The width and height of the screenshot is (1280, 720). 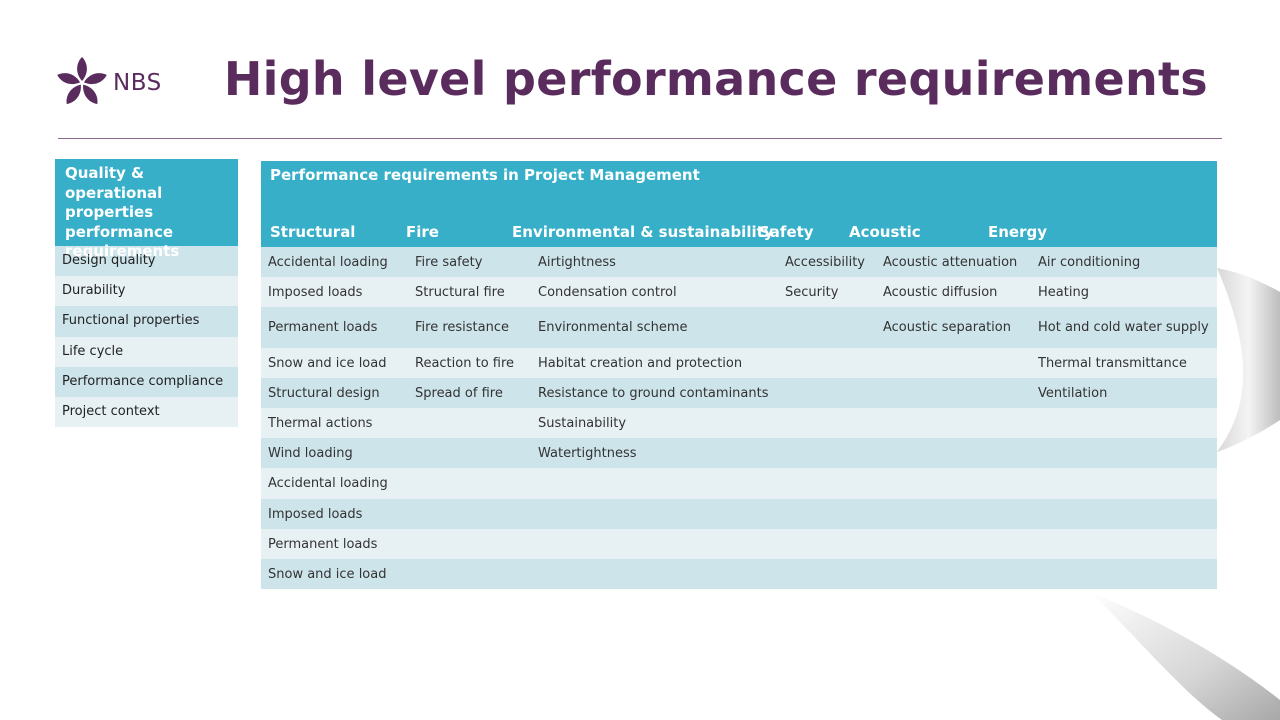 What do you see at coordinates (1073, 393) in the screenshot?
I see `table-cell: Ventilation` at bounding box center [1073, 393].